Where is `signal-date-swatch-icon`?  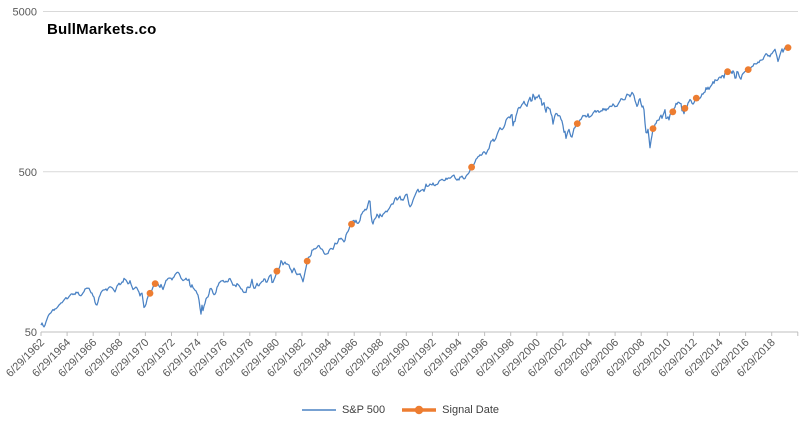 signal-date-swatch-icon is located at coordinates (419, 410).